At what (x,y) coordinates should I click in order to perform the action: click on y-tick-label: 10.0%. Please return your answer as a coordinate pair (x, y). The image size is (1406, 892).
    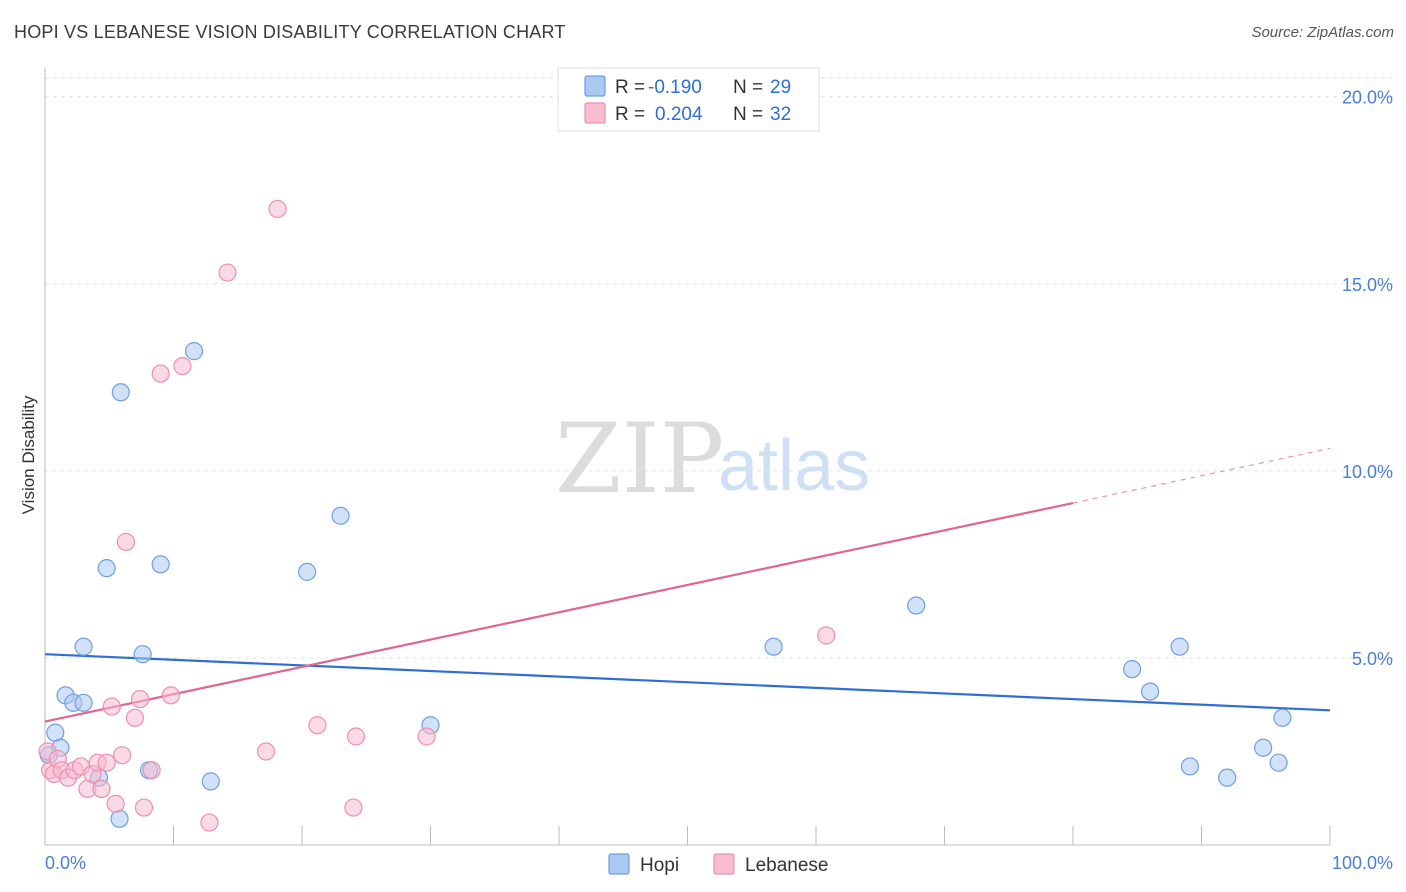
    Looking at the image, I should click on (1367, 472).